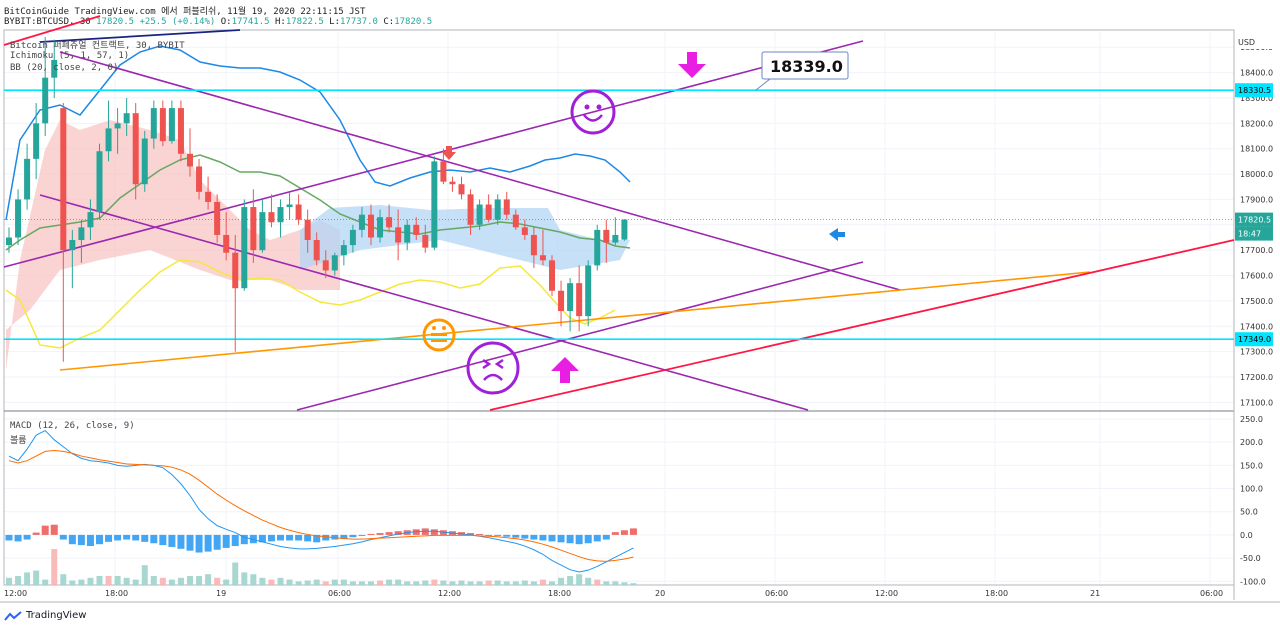 The image size is (1280, 628). Describe the element at coordinates (70, 56) in the screenshot. I see `ichimoku-legend: Ichimoku (5, 1, 57, 1)` at that location.